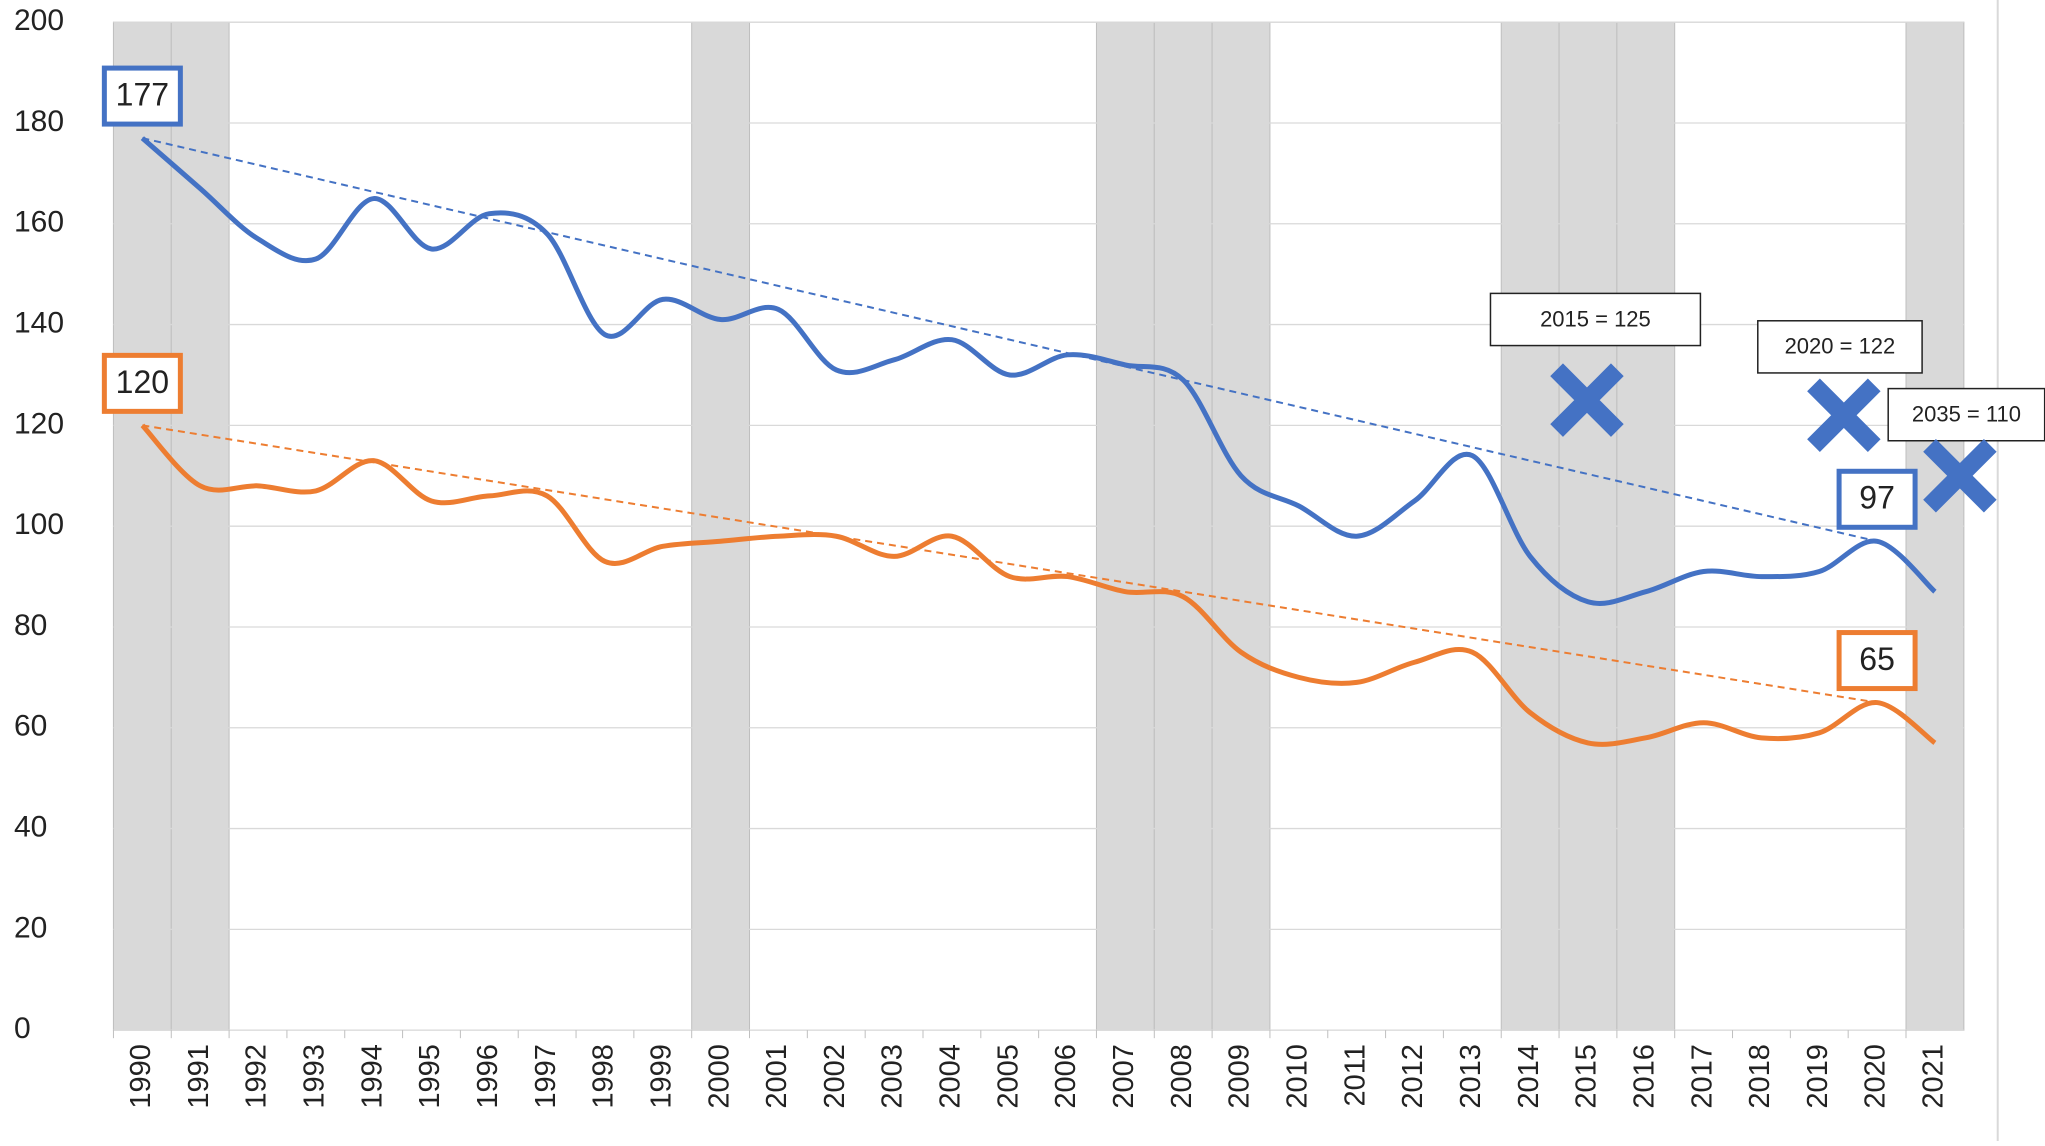 Image resolution: width=2045 pixels, height=1146 pixels. What do you see at coordinates (141, 1076) in the screenshot?
I see `x-tick-label: 1990` at bounding box center [141, 1076].